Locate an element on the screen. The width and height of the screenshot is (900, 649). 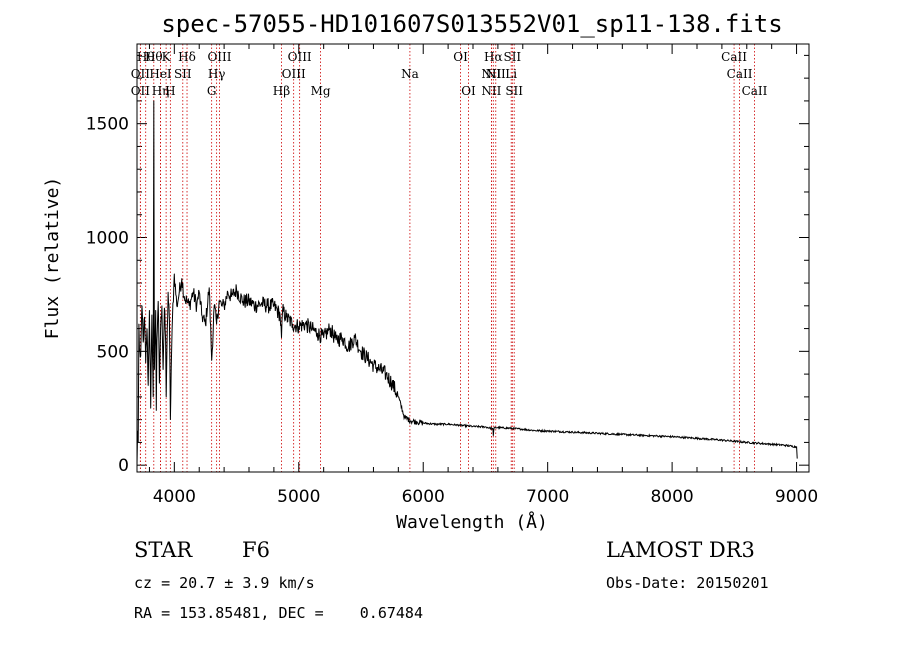
x-tick-label: 9000 is located at coordinates (796, 497).